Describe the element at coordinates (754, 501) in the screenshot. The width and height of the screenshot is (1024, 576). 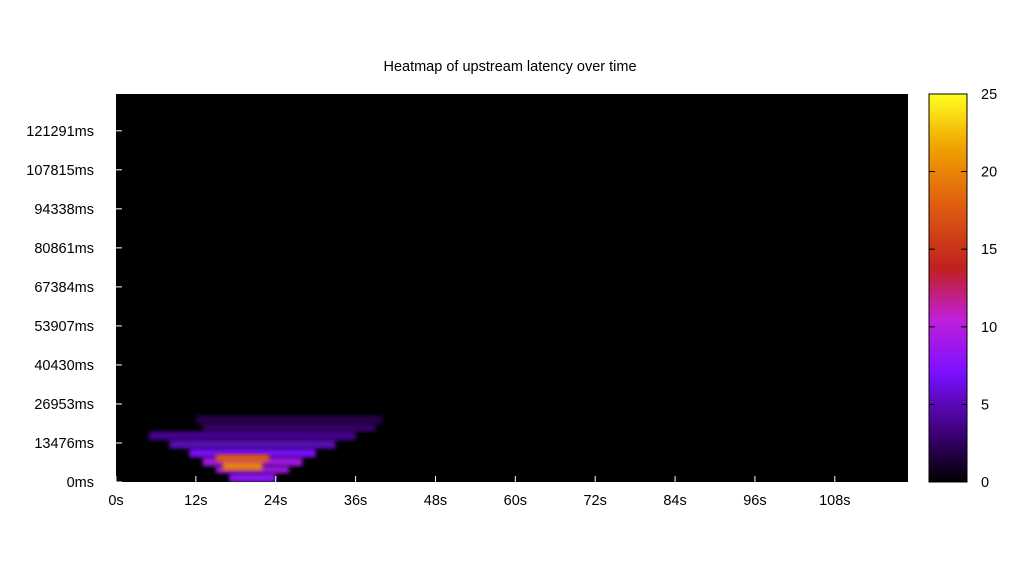
I see `x-tick-label: 96s` at that location.